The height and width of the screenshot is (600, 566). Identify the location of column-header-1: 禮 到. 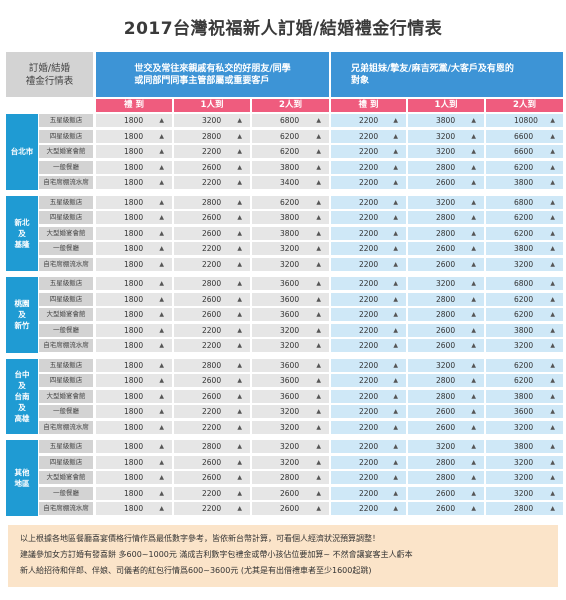
(134, 105).